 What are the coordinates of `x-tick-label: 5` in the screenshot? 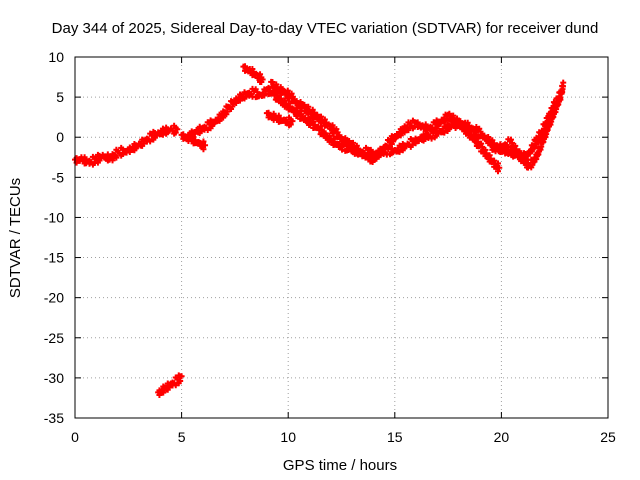 It's located at (182, 437).